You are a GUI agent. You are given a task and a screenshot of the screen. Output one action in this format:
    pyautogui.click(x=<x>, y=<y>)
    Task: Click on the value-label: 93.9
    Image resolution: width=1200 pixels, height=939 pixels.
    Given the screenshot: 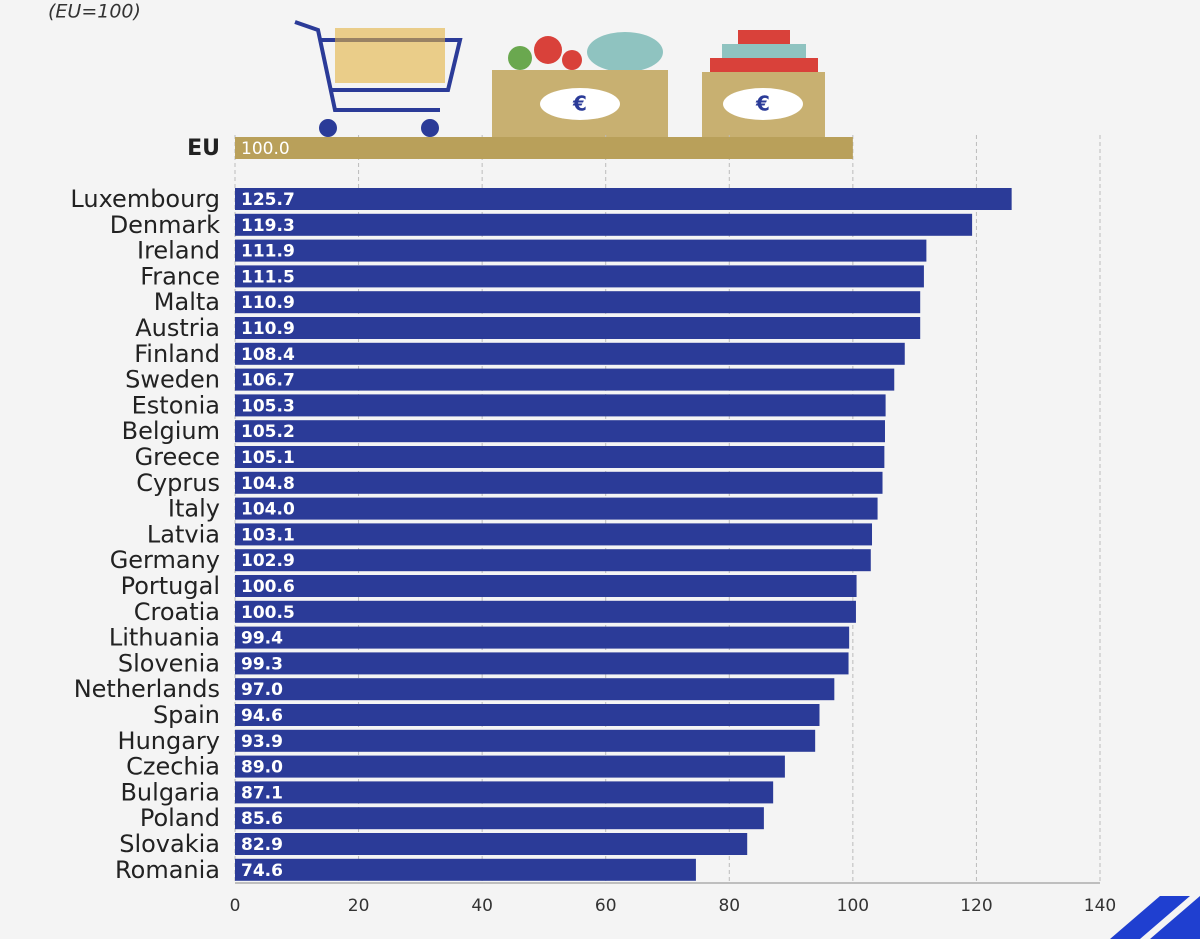 What is the action you would take?
    pyautogui.click(x=262, y=742)
    